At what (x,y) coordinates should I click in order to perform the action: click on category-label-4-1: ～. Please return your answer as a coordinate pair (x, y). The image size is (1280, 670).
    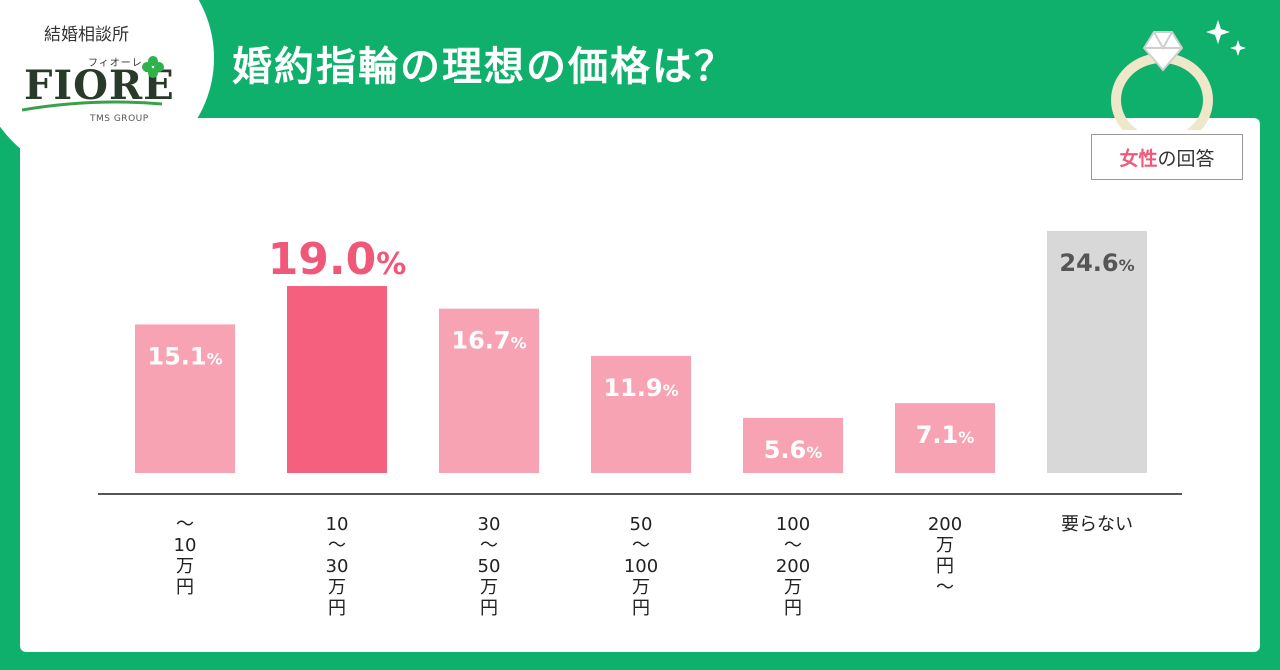
    Looking at the image, I should click on (793, 545).